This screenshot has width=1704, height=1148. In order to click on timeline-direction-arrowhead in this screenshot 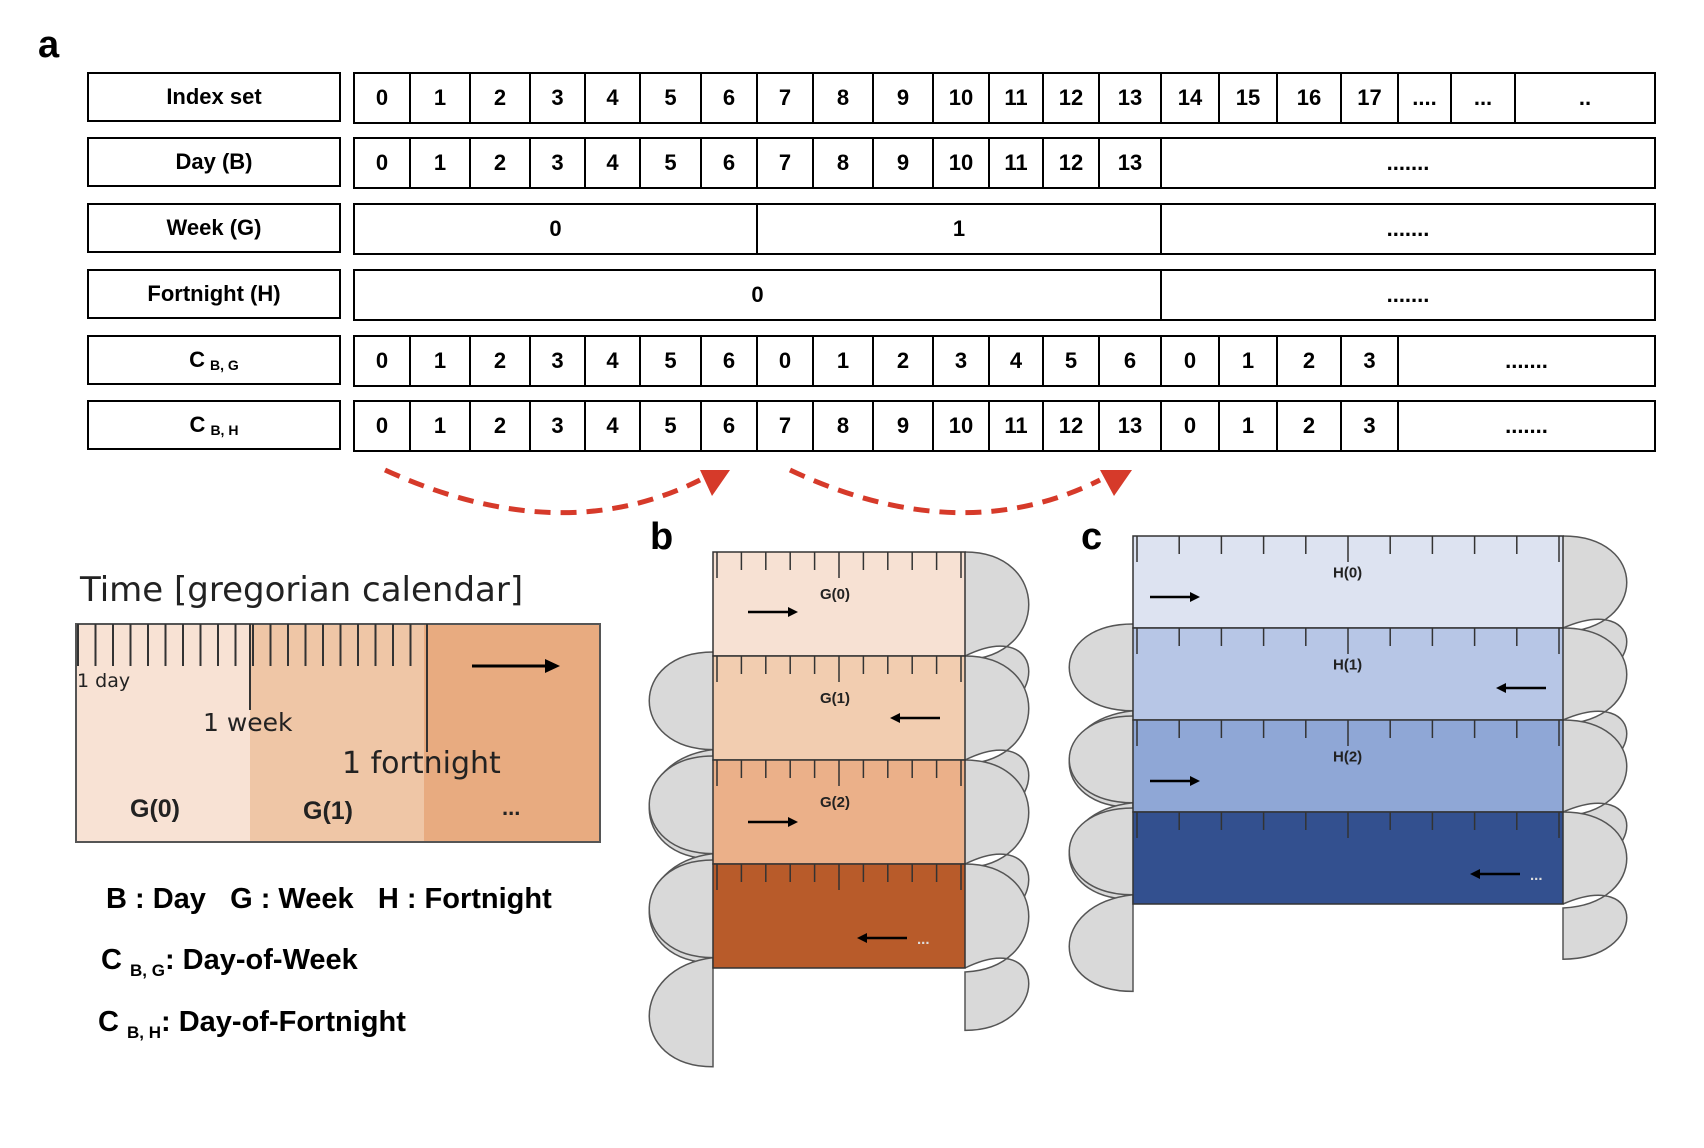, I will do `click(552, 666)`.